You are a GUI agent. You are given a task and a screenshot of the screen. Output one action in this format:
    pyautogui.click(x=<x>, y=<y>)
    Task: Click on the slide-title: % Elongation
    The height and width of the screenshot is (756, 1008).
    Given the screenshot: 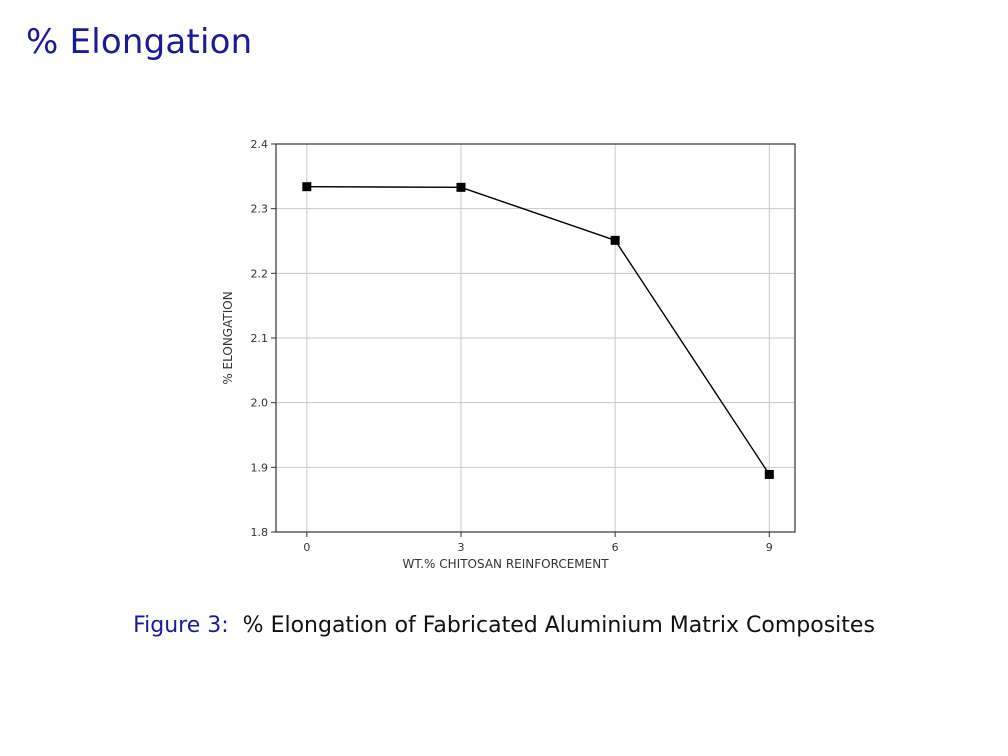 What is the action you would take?
    pyautogui.click(x=139, y=42)
    